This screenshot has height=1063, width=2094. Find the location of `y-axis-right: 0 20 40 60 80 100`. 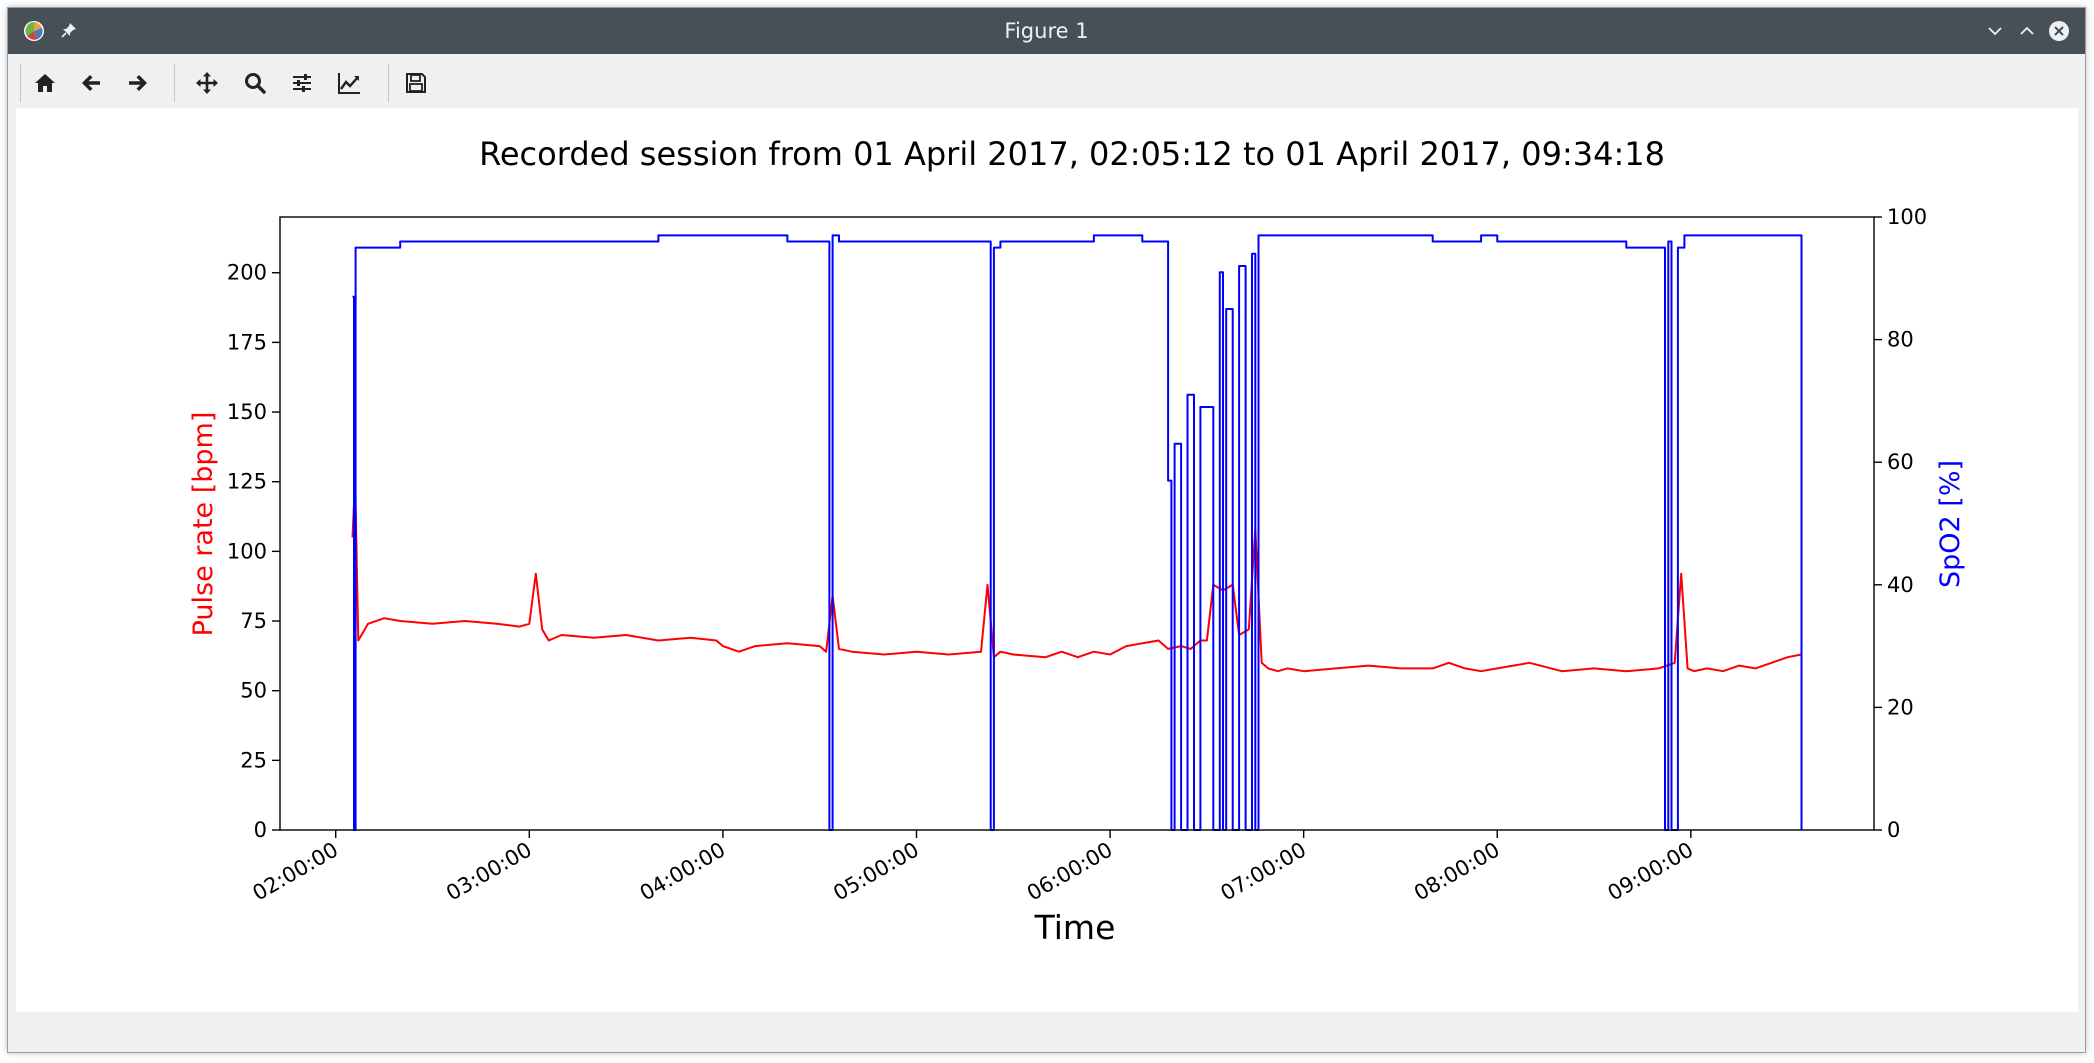

y-axis-right: 0 20 40 60 80 100 is located at coordinates (1900, 523).